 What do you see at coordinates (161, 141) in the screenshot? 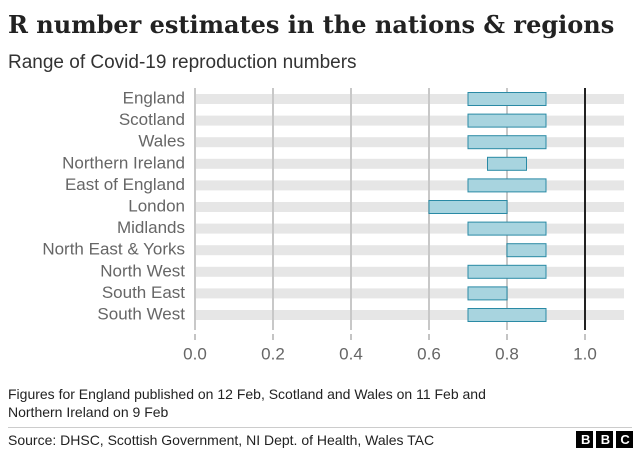
I see `y-tick-label: Wales` at bounding box center [161, 141].